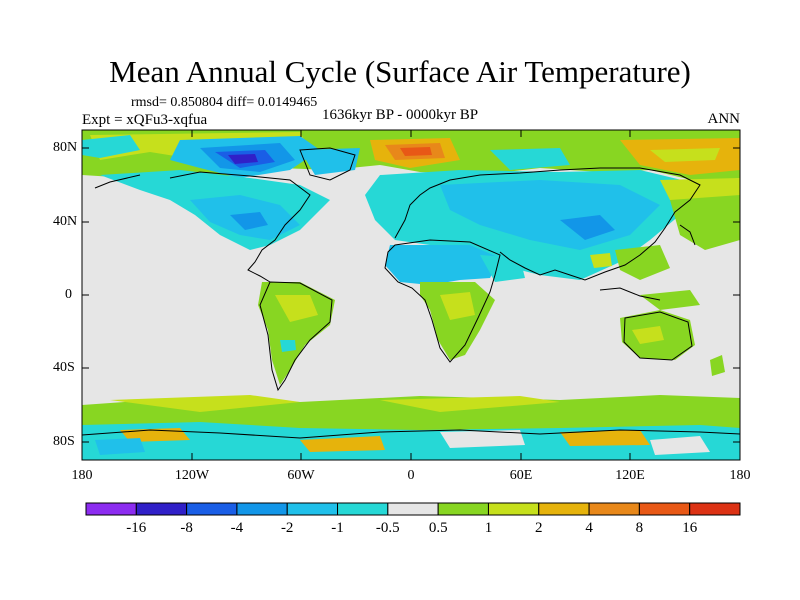 The width and height of the screenshot is (800, 600). Describe the element at coordinates (400, 115) in the screenshot. I see `period-label: 1636kyr BP - 0000kyr BP` at that location.